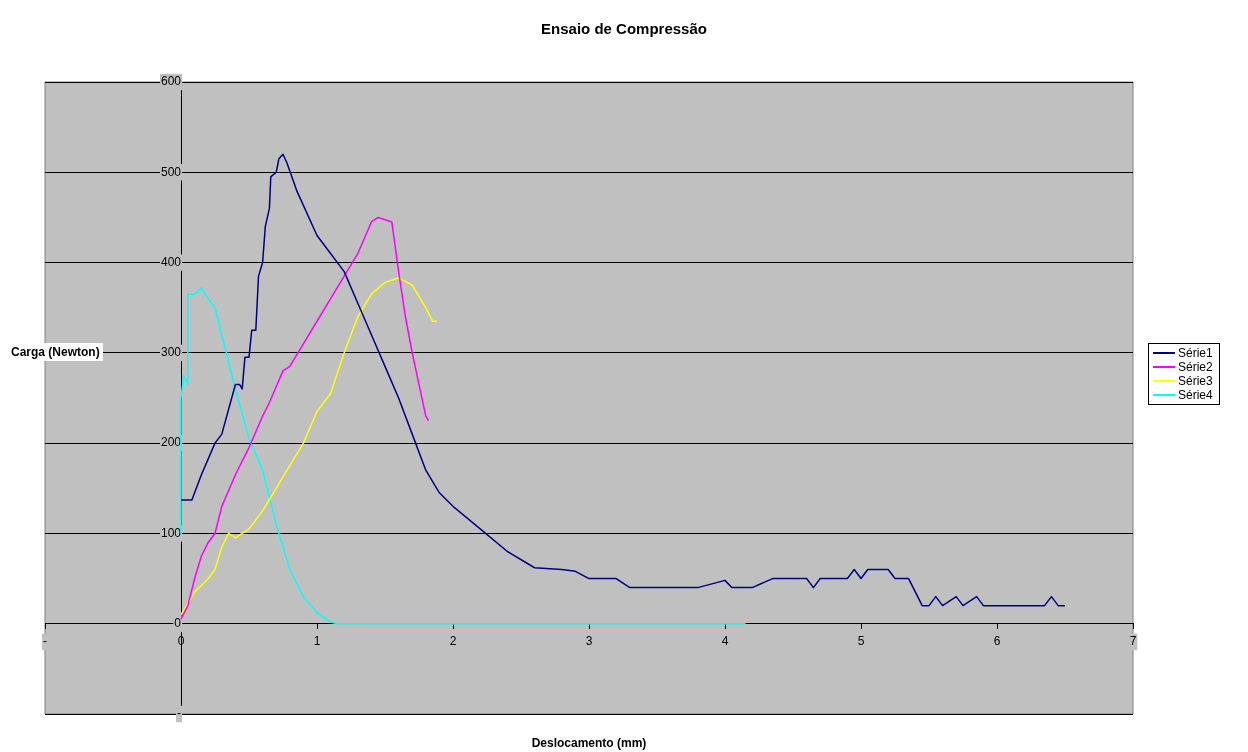 This screenshot has width=1248, height=752. I want to click on chart-title: Ensaio de Compressão, so click(624, 28).